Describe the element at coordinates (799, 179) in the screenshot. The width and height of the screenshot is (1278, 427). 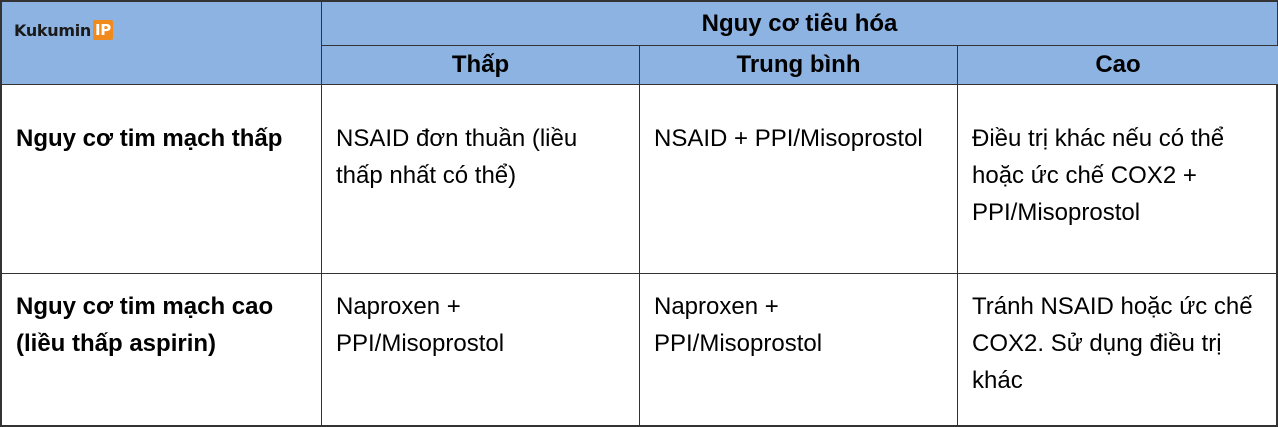
I see `table-cell: NSAID + PPI/Misoprostol` at that location.